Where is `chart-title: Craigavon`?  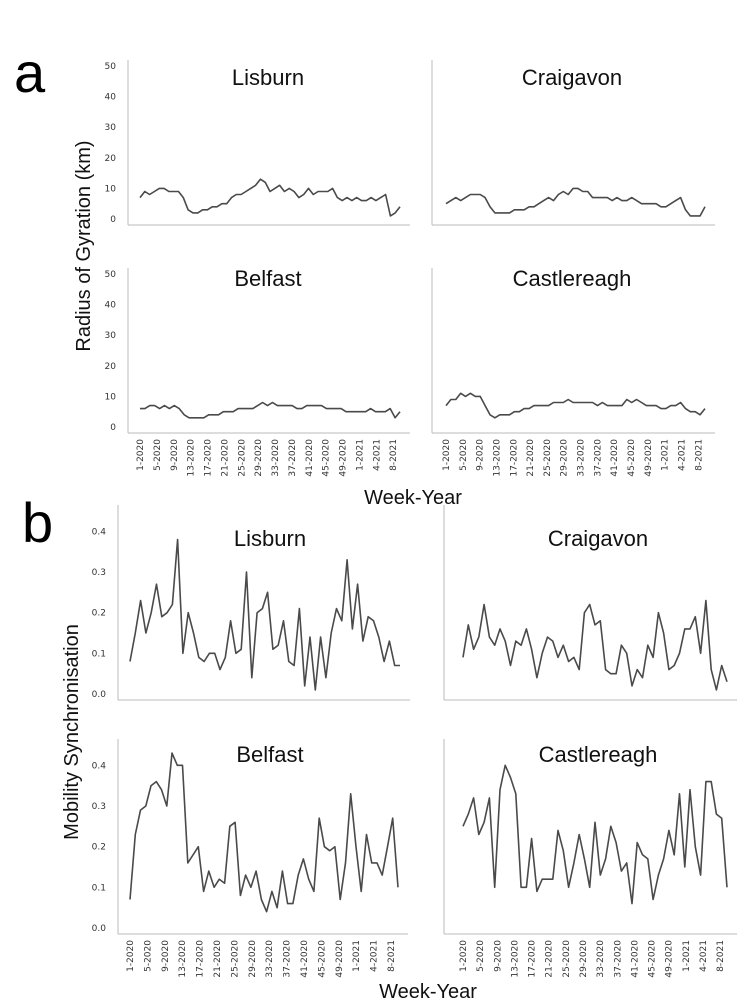
chart-title: Craigavon is located at coordinates (572, 77).